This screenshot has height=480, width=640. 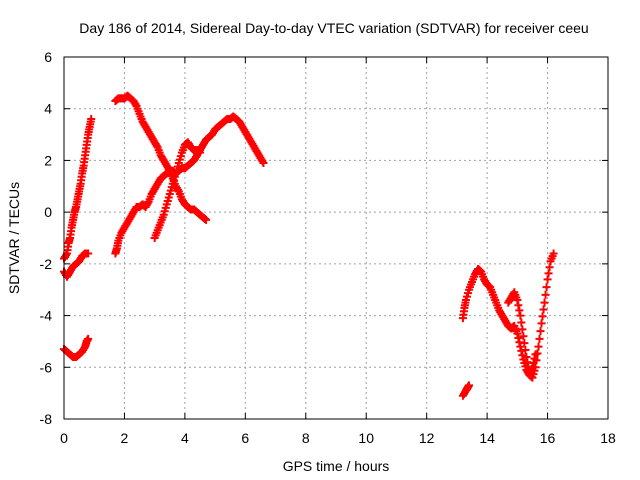 I want to click on y-tick-label: -8, so click(x=46, y=419).